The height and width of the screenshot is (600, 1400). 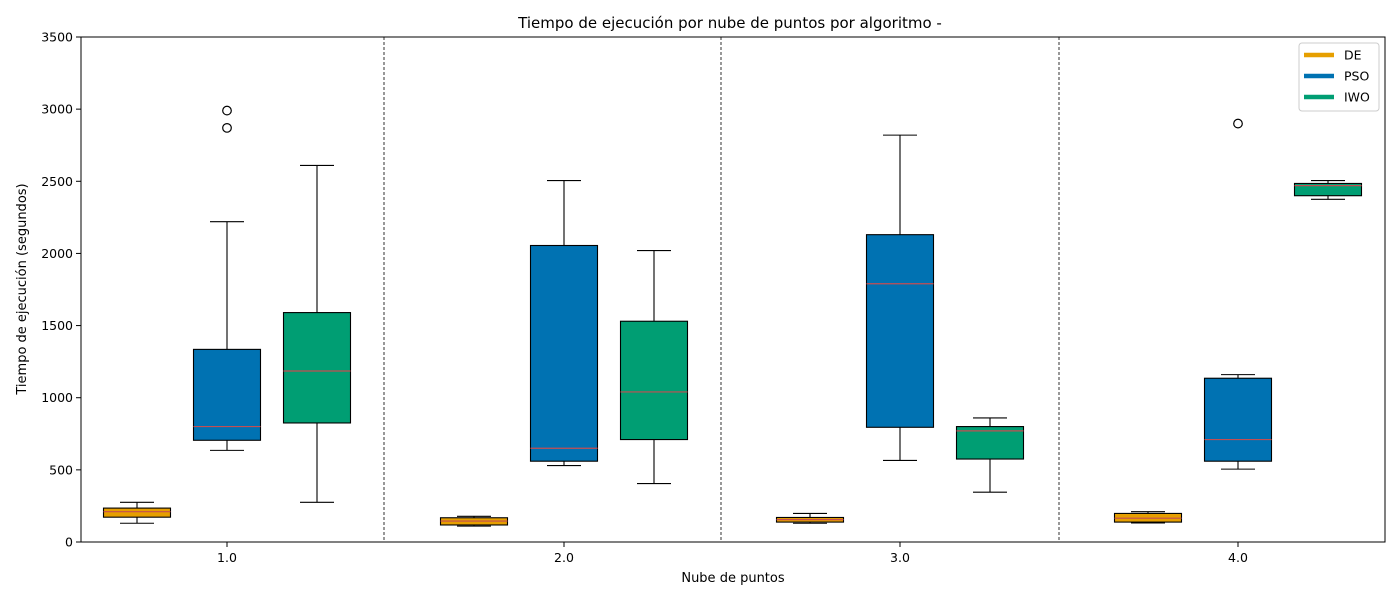 What do you see at coordinates (57, 109) in the screenshot?
I see `y-tick-label: 3000` at bounding box center [57, 109].